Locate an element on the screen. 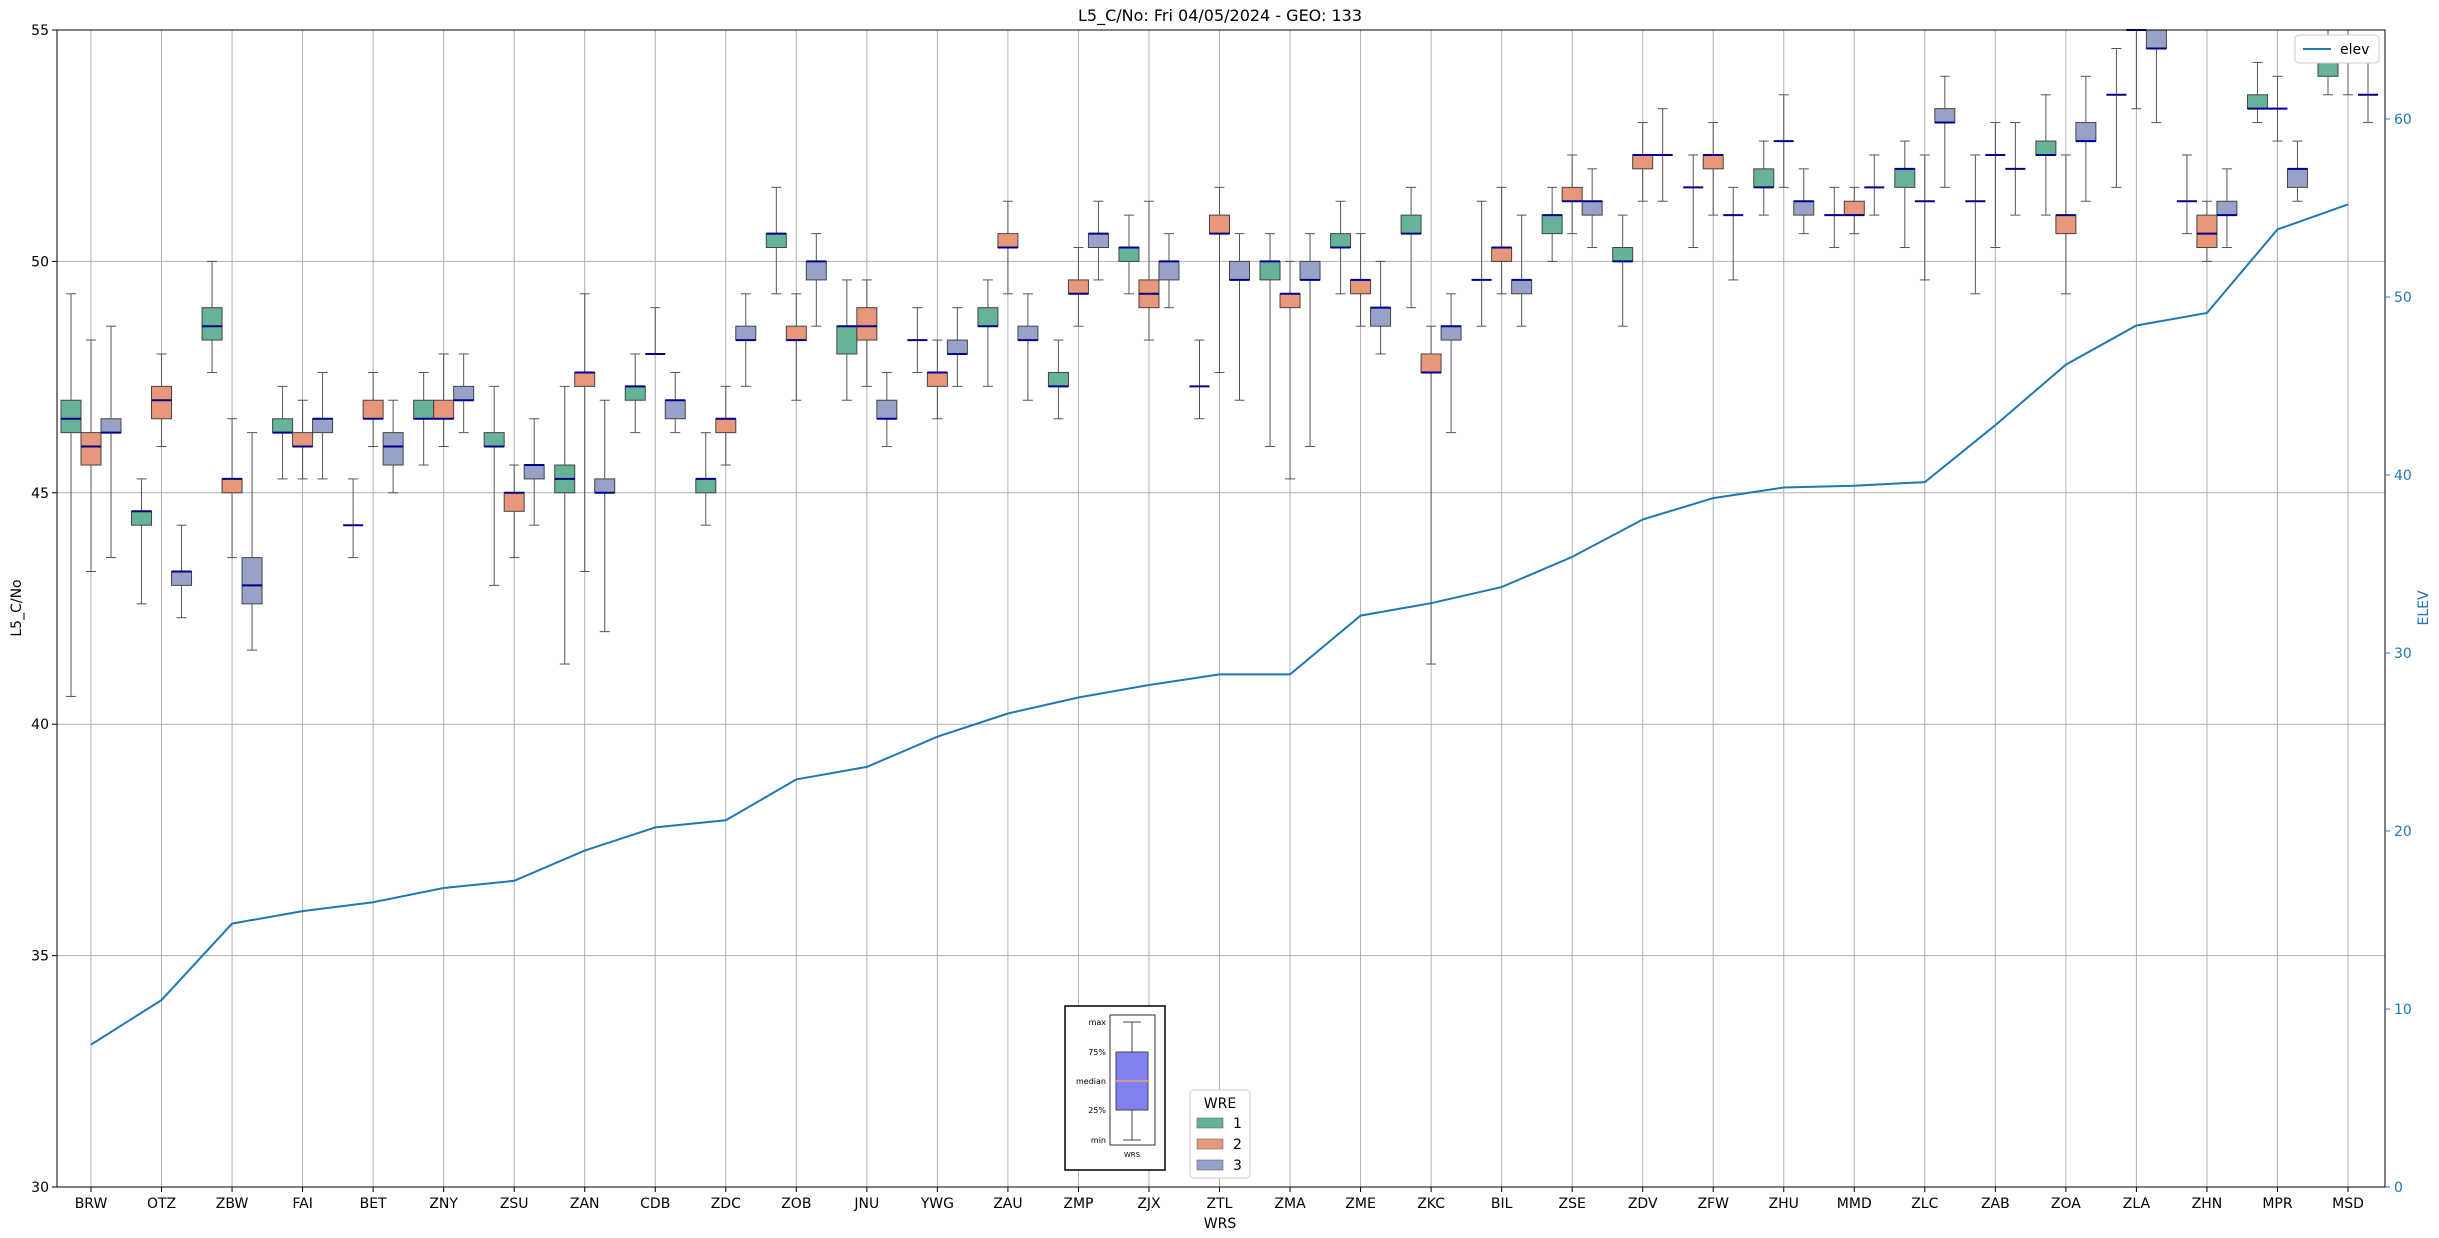 This screenshot has height=1238, width=2439. y2-tick-label: 20 is located at coordinates (2403, 832).